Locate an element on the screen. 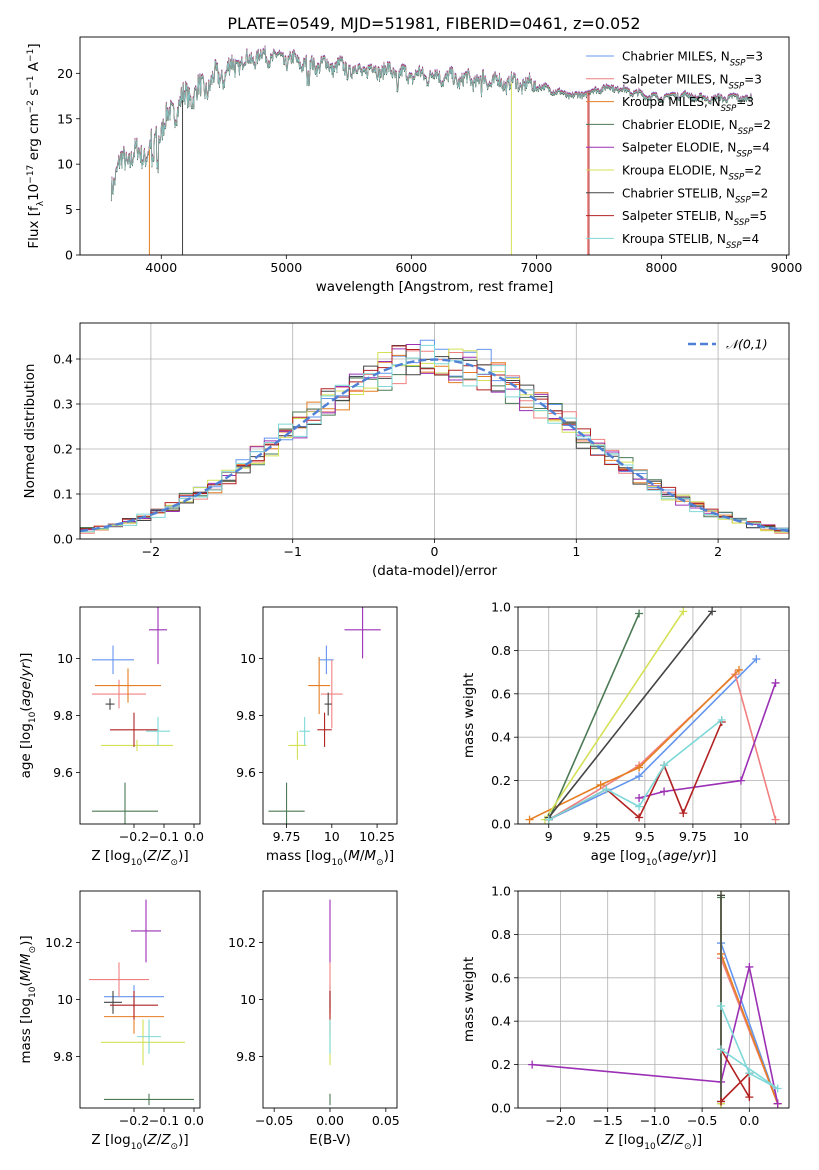  legend-count: =2 is located at coordinates (762, 125).